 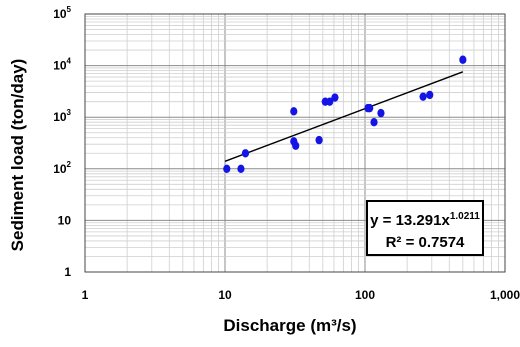 I want to click on y-axis-label-svg: Sediment load (ton/day), so click(x=17, y=155).